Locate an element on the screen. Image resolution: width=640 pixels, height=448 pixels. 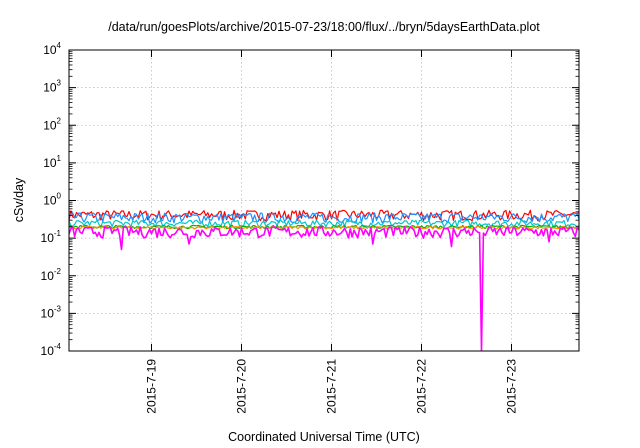
y-tick-label: 10⁻² is located at coordinates (51, 275).